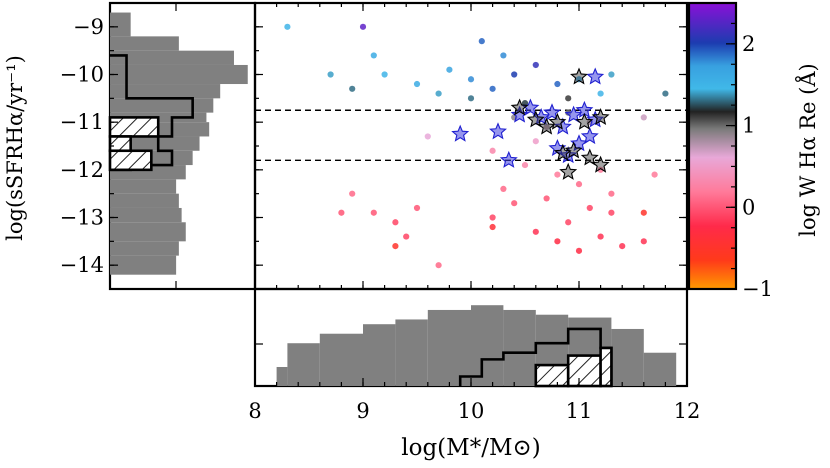 This screenshot has height=468, width=830. Describe the element at coordinates (687, 411) in the screenshot. I see `x-tick-label: 12` at that location.